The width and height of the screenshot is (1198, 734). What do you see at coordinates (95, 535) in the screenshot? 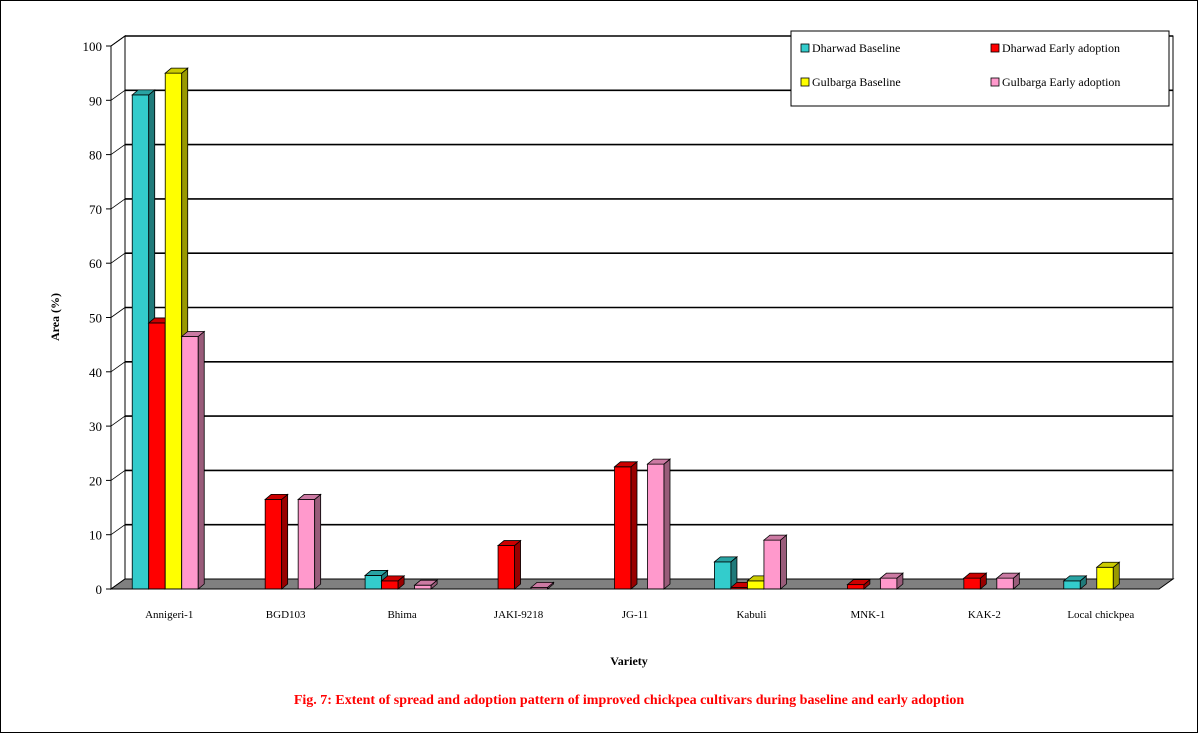
I see `y-tick-label: 10` at bounding box center [95, 535].